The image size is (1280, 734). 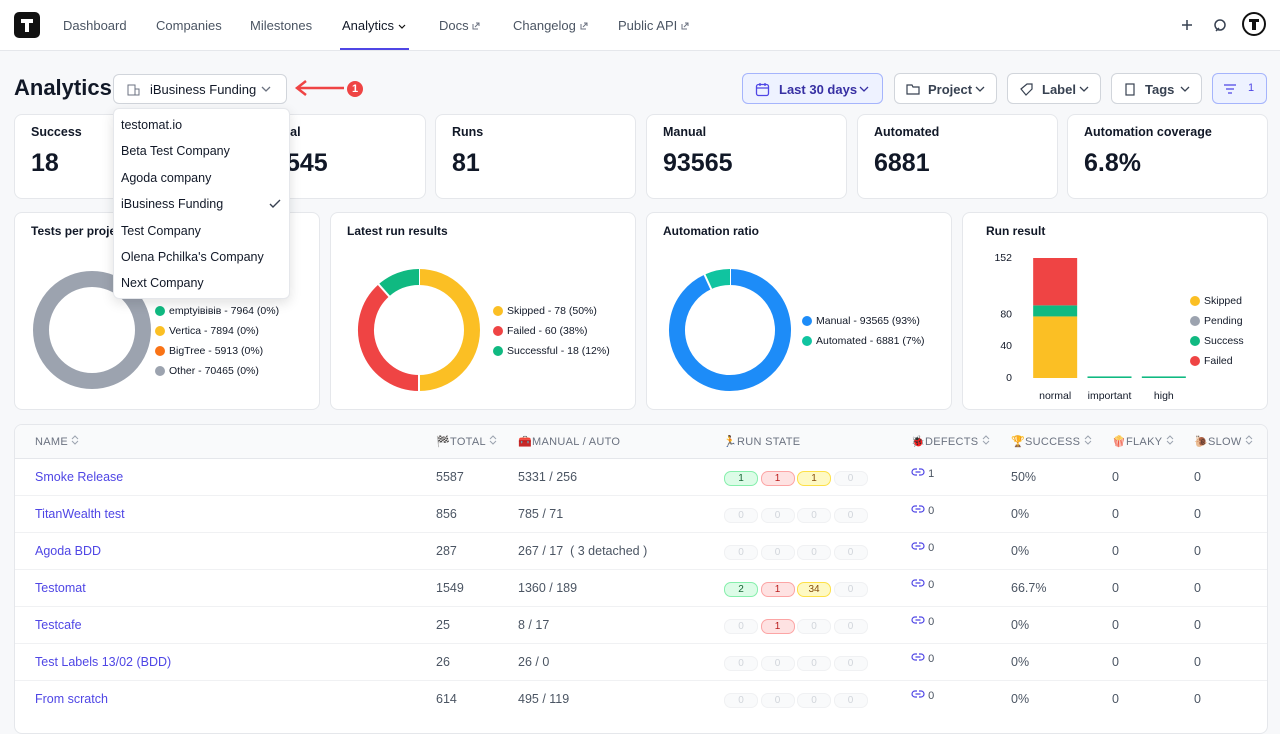 I want to click on project-filter: Project, so click(x=945, y=88).